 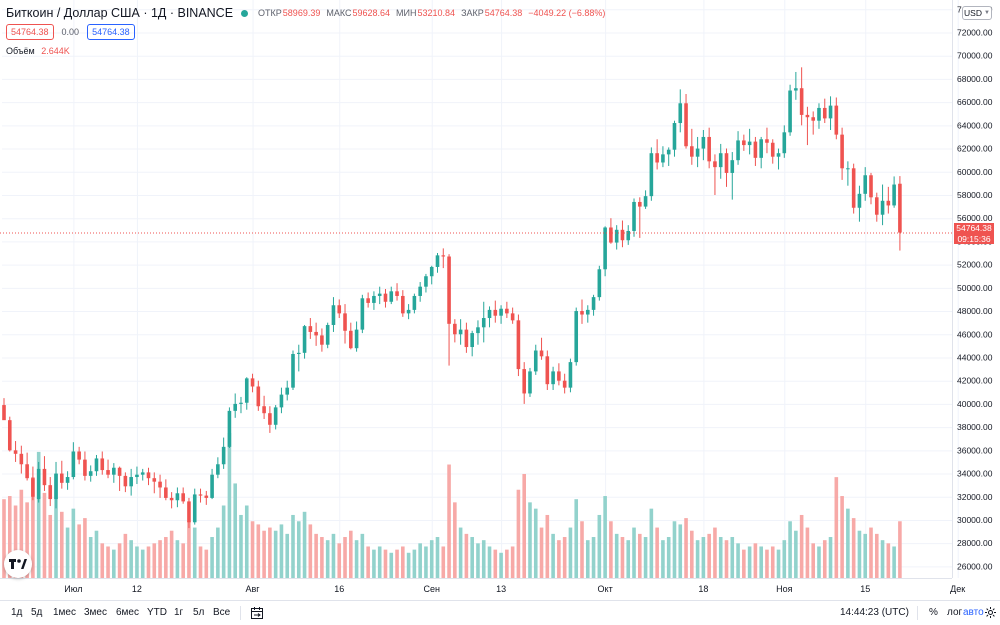 What do you see at coordinates (95, 612) in the screenshot?
I see `range-3m-button: 3мес` at bounding box center [95, 612].